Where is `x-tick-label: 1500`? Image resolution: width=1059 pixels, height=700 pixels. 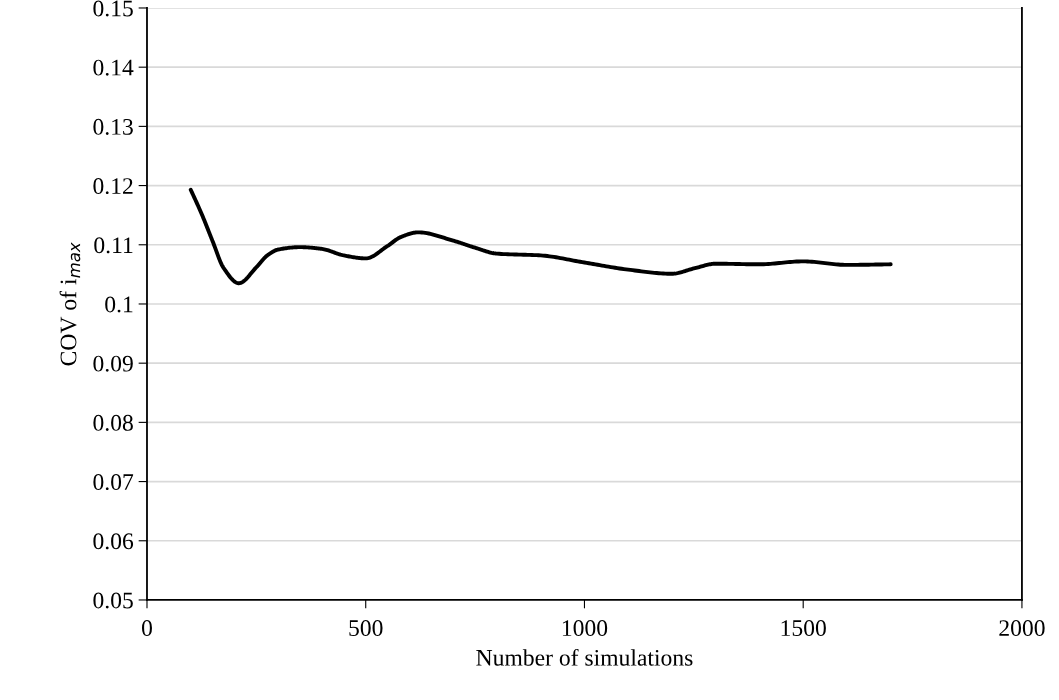
x-tick-label: 1500 is located at coordinates (803, 628).